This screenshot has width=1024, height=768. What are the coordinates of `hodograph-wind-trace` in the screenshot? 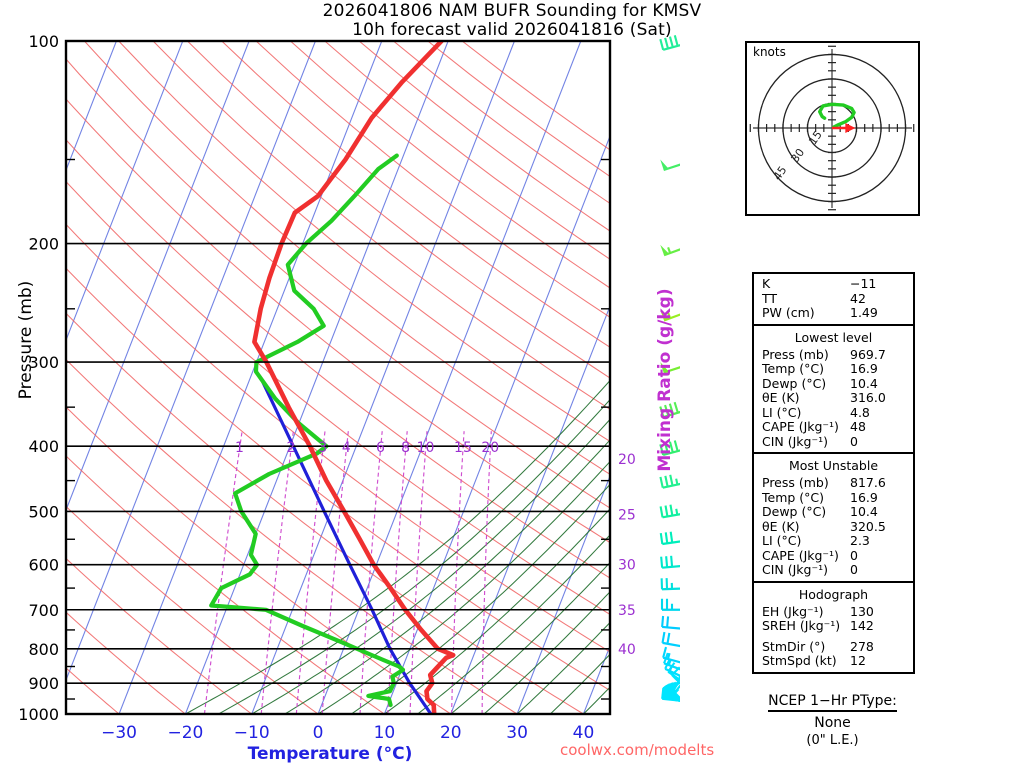 It's located at (837, 115).